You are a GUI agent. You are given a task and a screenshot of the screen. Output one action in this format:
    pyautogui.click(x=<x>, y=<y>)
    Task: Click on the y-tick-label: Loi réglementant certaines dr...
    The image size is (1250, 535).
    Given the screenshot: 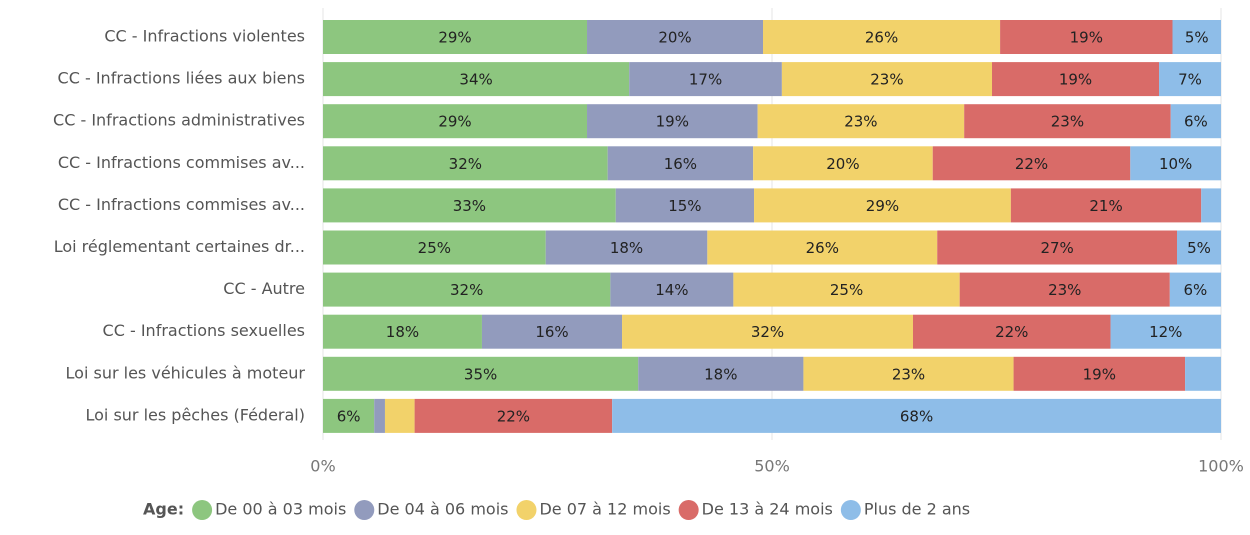 What is the action you would take?
    pyautogui.click(x=179, y=246)
    